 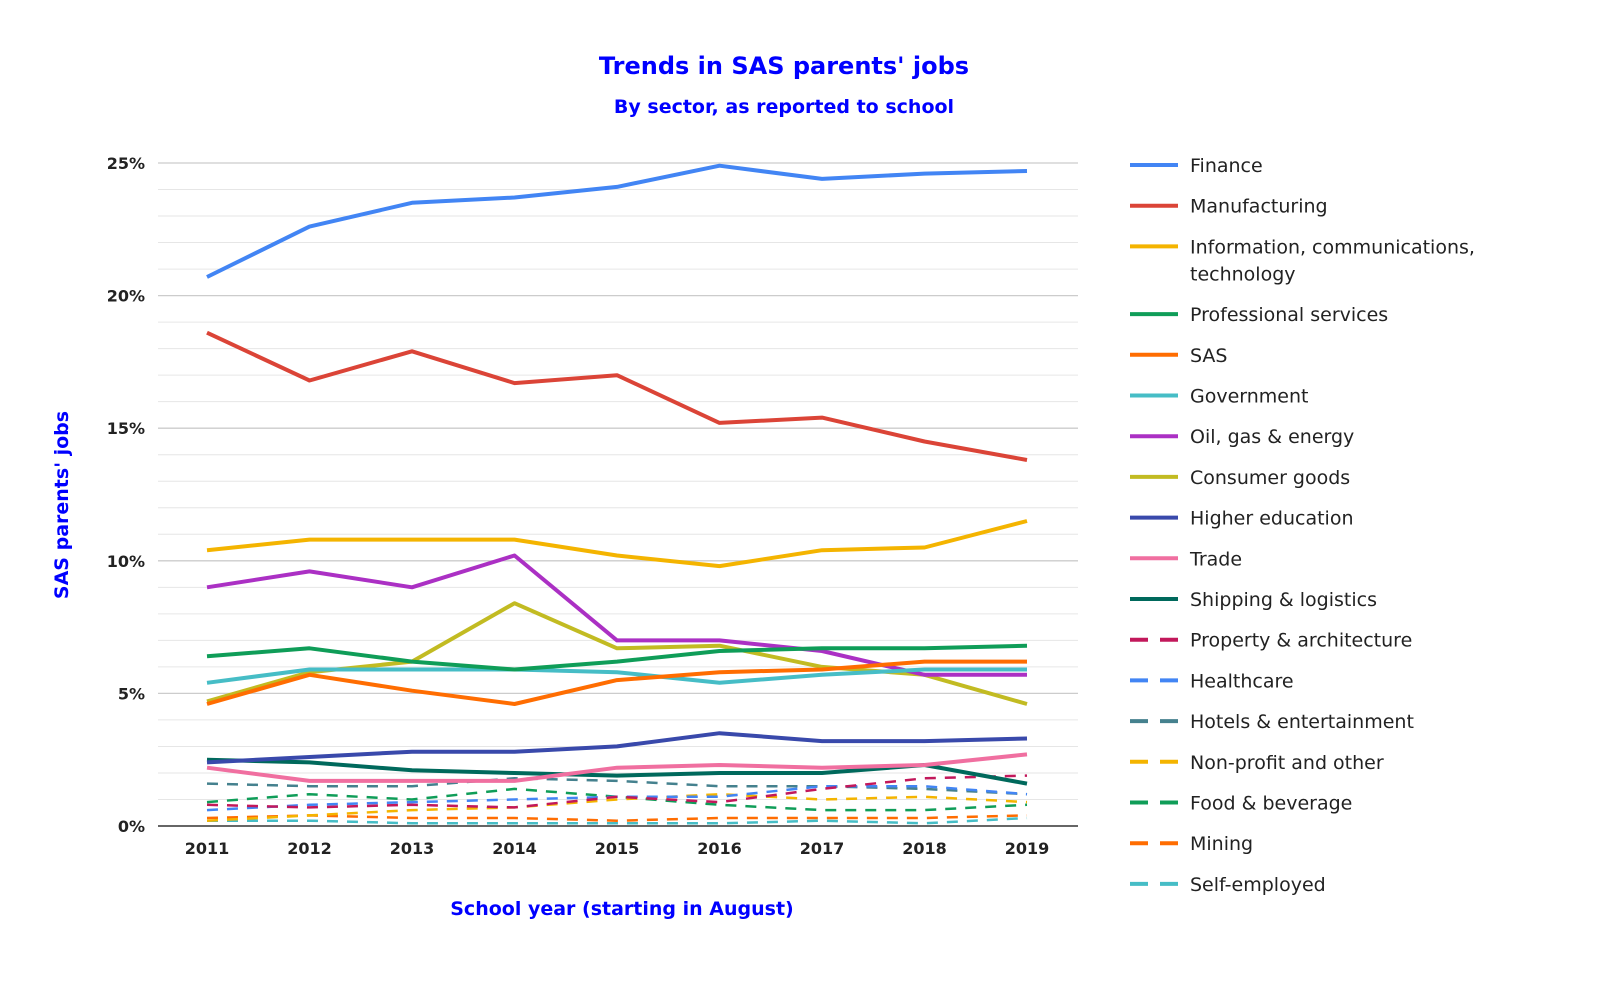 What do you see at coordinates (617, 657) in the screenshot?
I see `series-line-professional-services` at bounding box center [617, 657].